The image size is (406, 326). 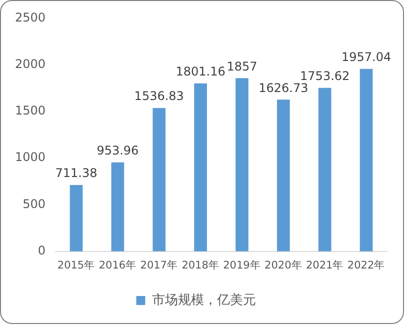 I want to click on x-tick-label: 2022年, so click(x=366, y=265).